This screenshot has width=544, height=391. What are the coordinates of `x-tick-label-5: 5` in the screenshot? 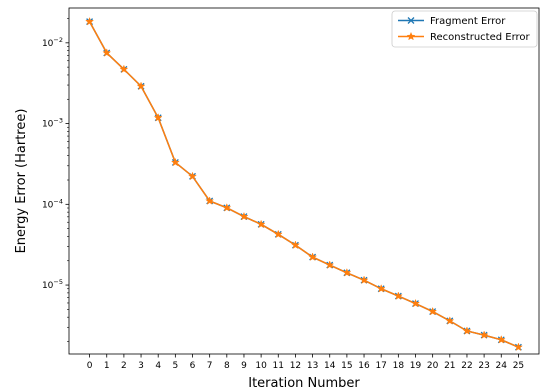 It's located at (175, 366).